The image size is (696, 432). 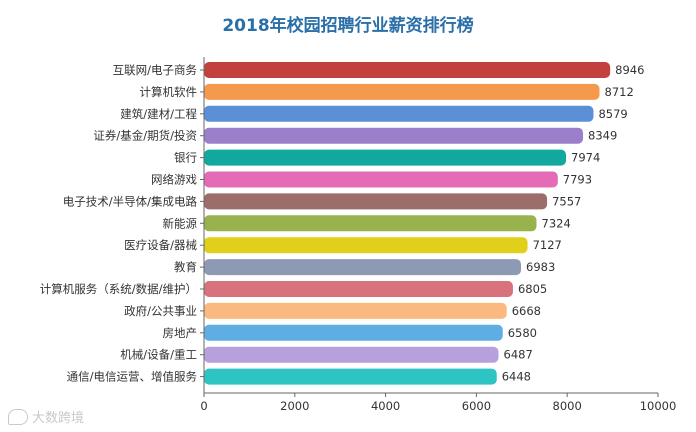 I want to click on value-label: 7127, so click(x=547, y=245).